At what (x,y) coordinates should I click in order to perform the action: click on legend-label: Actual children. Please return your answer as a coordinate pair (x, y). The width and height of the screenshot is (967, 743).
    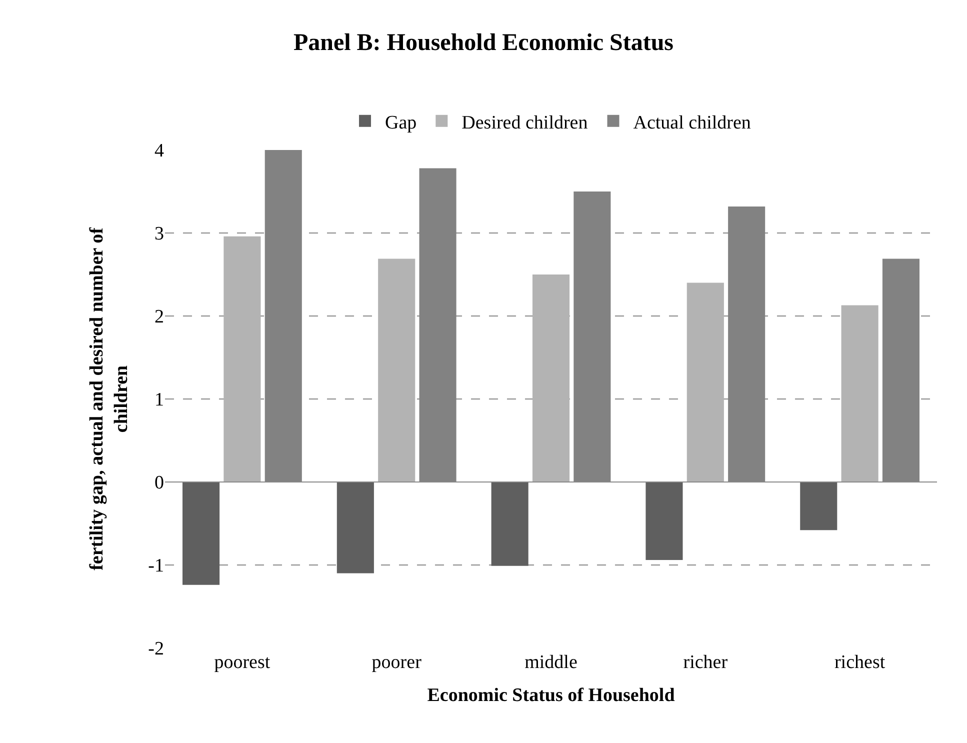
    Looking at the image, I should click on (692, 123).